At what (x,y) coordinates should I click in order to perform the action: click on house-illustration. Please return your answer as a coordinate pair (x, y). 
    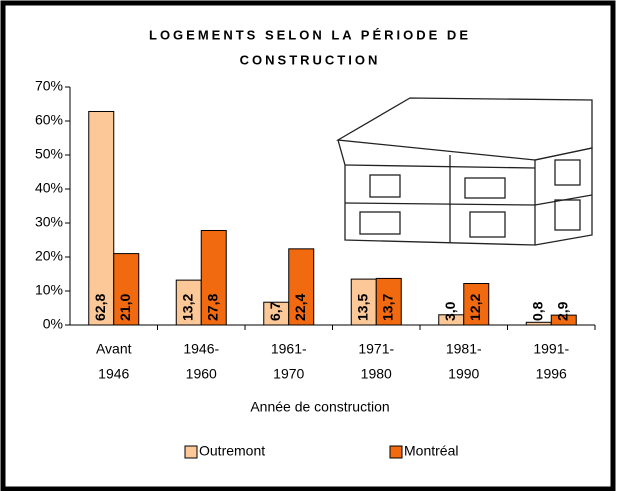
    Looking at the image, I should click on (464, 171).